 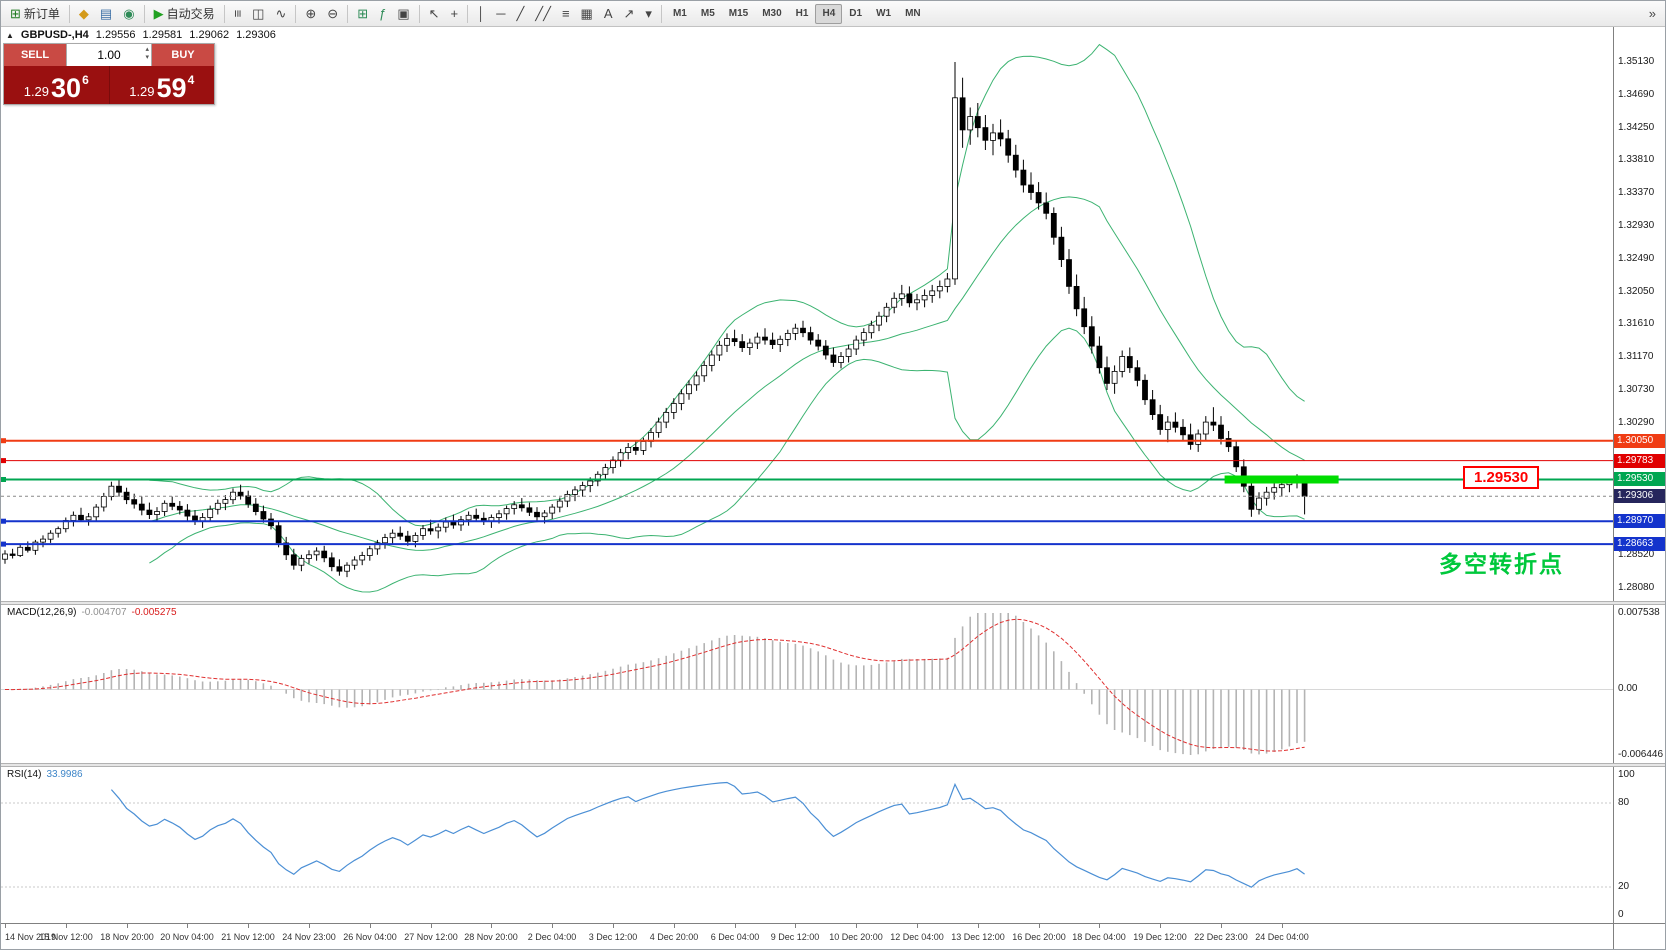 I want to click on timeframe-w1-button: W1, so click(x=883, y=14).